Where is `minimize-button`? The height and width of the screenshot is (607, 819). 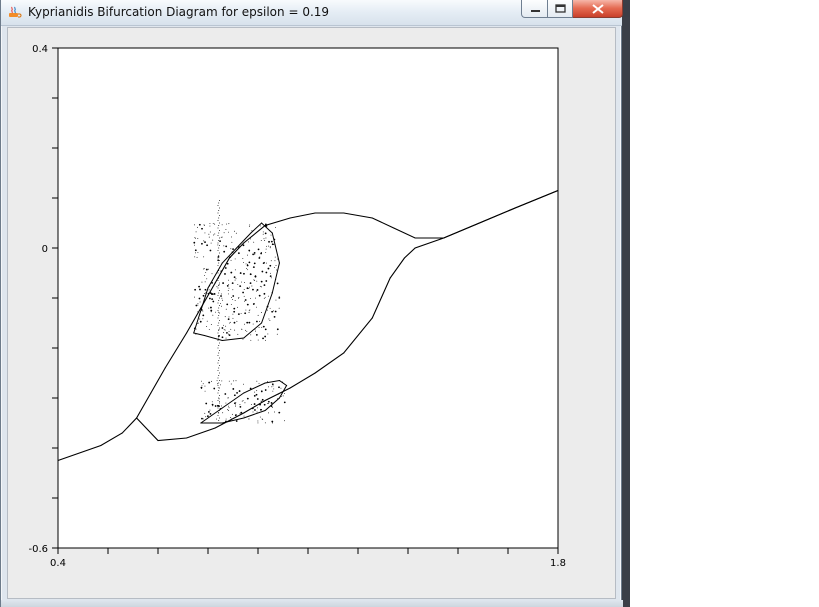
minimize-button is located at coordinates (534, 9).